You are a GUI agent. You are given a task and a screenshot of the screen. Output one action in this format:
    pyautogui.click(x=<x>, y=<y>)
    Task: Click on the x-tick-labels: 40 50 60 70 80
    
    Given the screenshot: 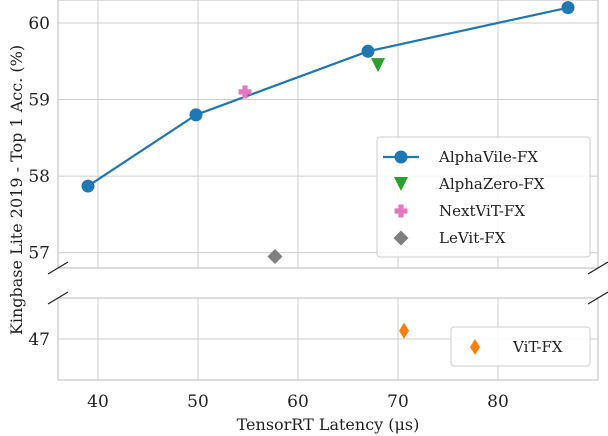 What is the action you would take?
    pyautogui.click(x=298, y=402)
    